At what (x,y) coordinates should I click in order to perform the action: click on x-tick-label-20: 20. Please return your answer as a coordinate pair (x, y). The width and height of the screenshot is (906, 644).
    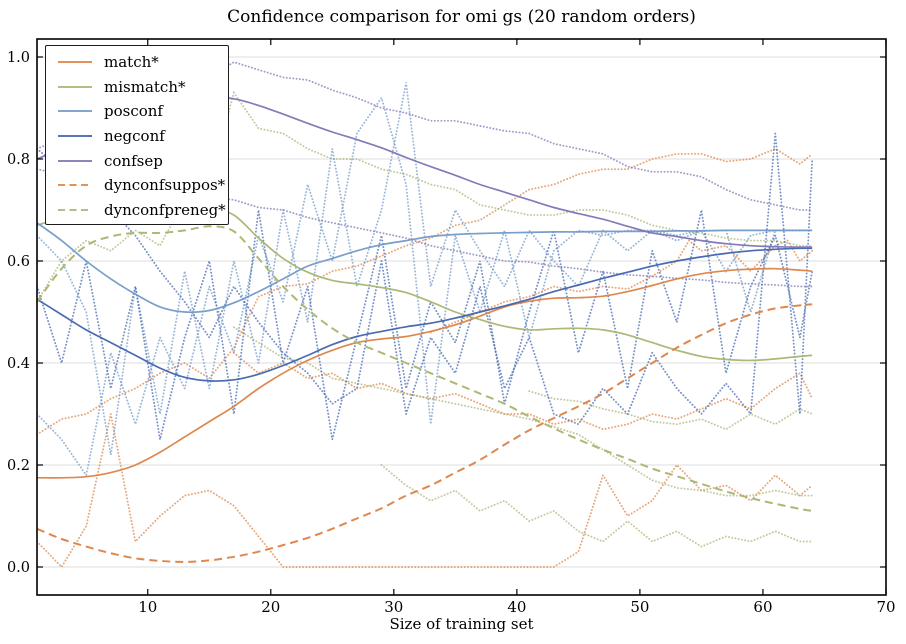
    Looking at the image, I should click on (270, 607).